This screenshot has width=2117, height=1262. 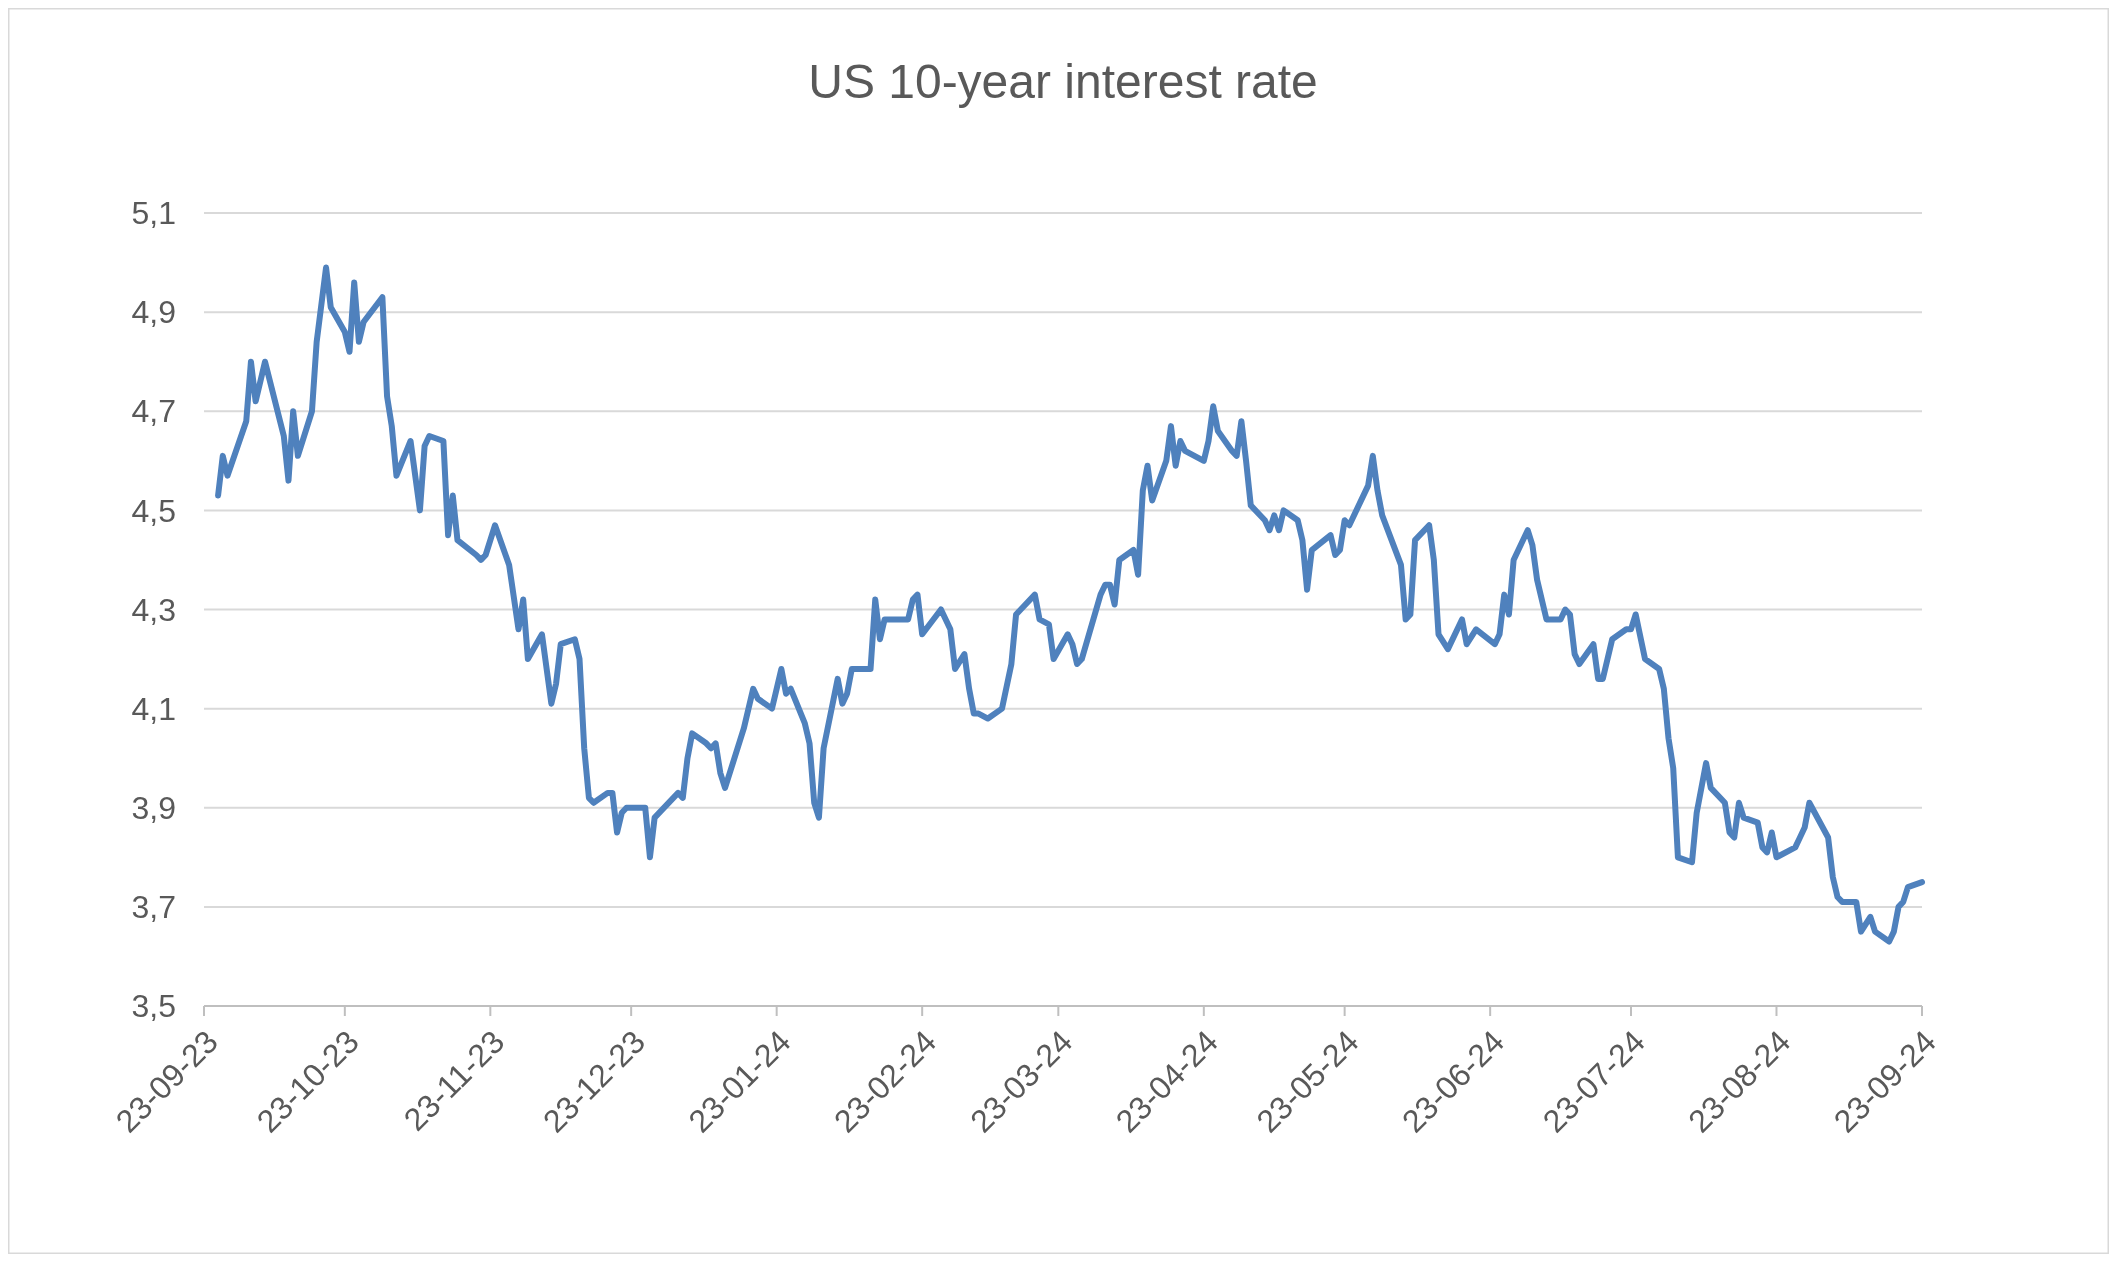 What do you see at coordinates (153, 213) in the screenshot?
I see `y-tick-label: 5,1` at bounding box center [153, 213].